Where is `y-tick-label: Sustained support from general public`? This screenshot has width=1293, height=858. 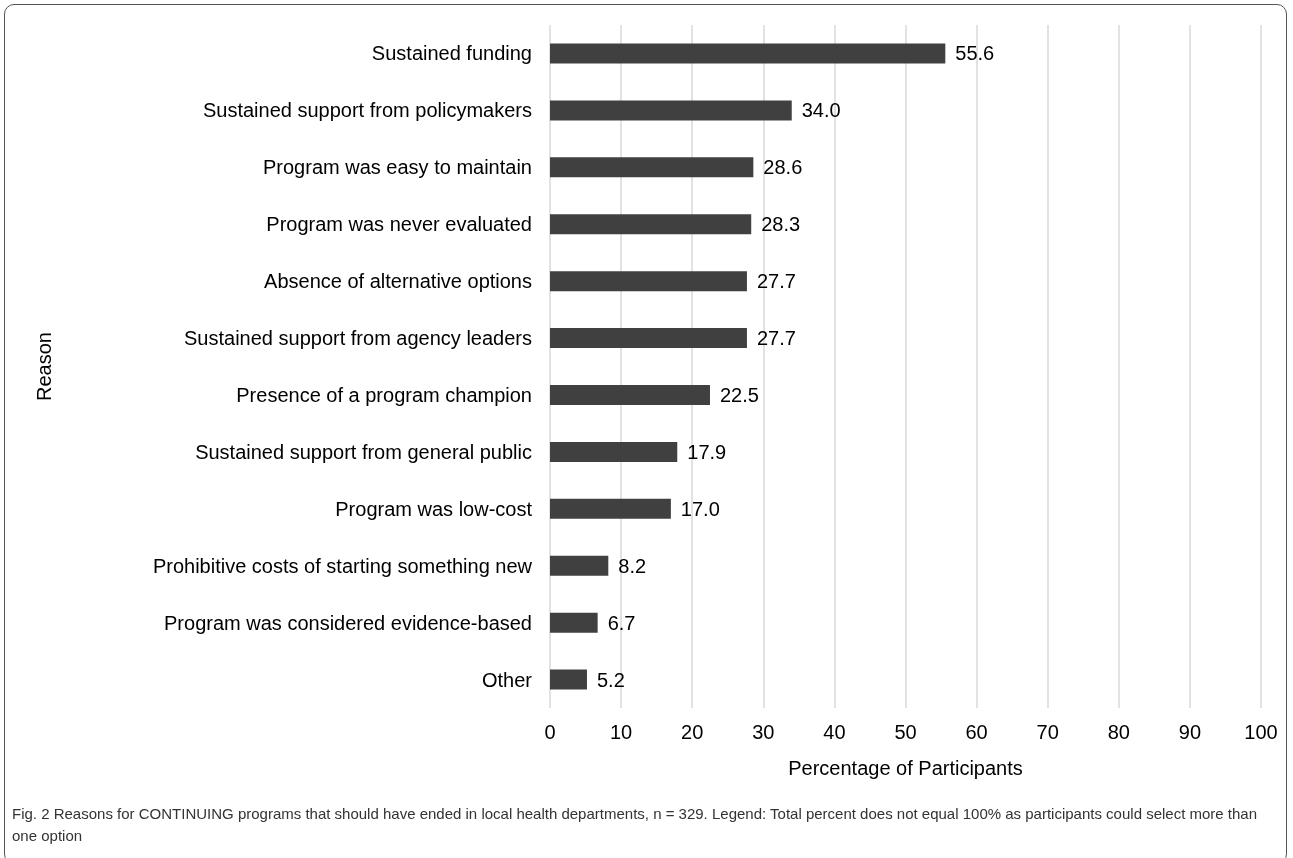 y-tick-label: Sustained support from general public is located at coordinates (363, 451).